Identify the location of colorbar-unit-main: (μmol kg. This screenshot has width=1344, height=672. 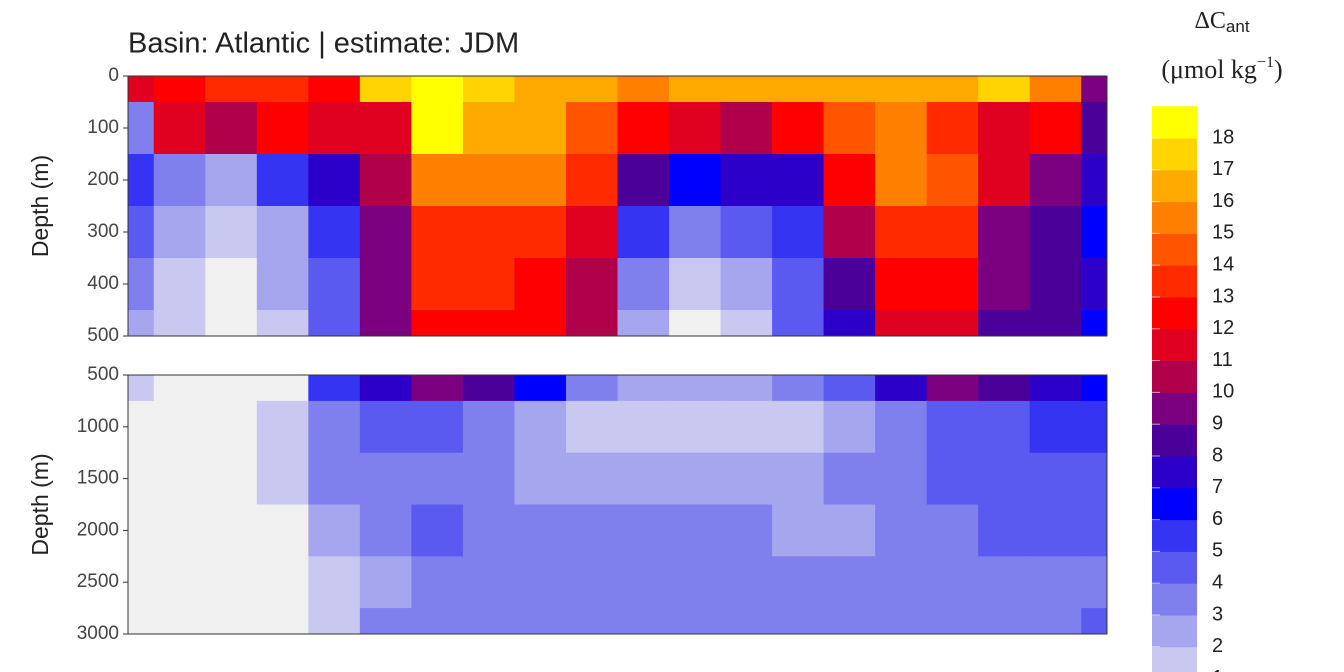
(1209, 69).